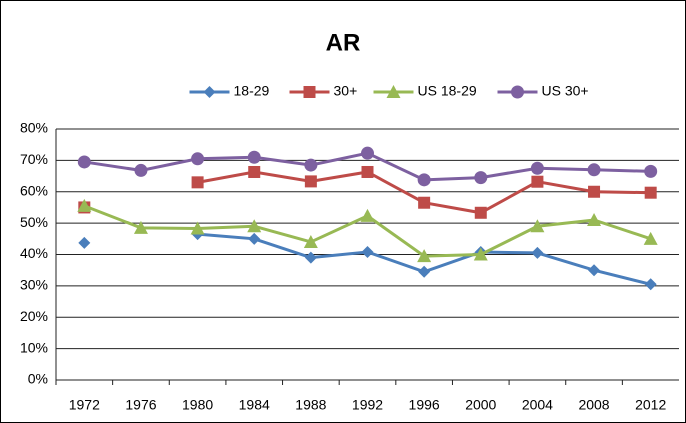  Describe the element at coordinates (310, 405) in the screenshot. I see `x-tick-label: 1988` at that location.